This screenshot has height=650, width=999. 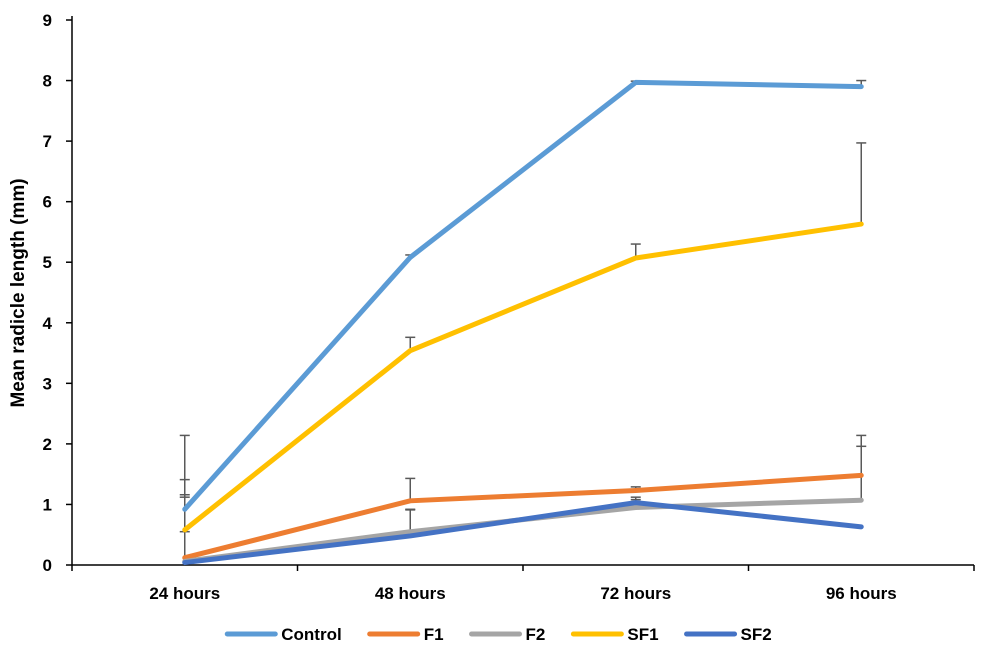 I want to click on y-tick-label: 4, so click(x=48, y=323).